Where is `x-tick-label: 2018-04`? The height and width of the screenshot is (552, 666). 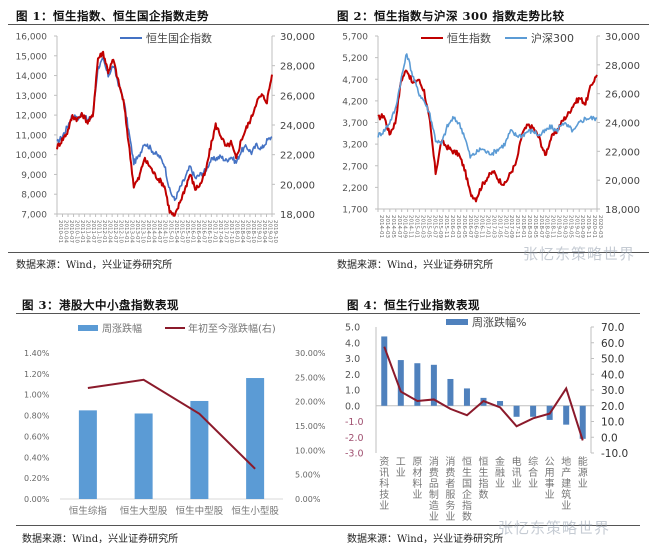 x-tick-label: 2018-04 is located at coordinates (242, 231).